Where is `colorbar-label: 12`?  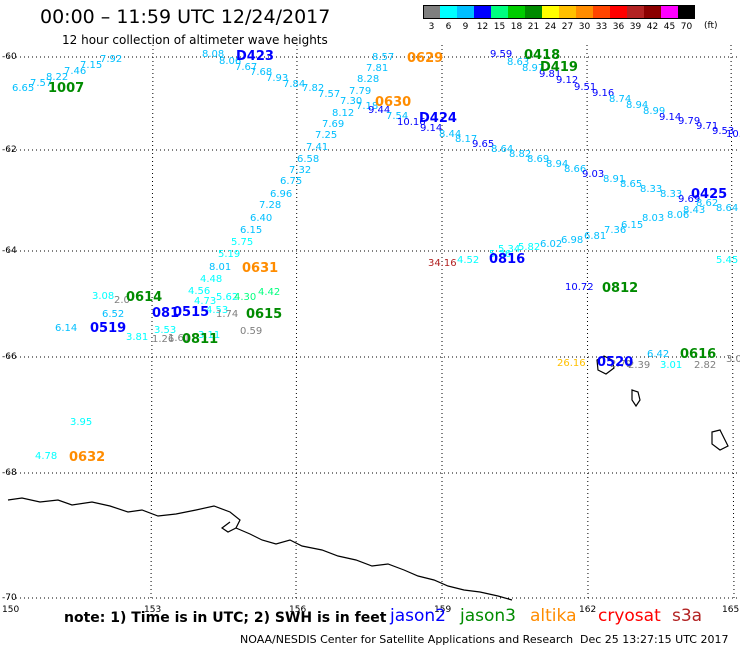
colorbar-label: 12 is located at coordinates (482, 27).